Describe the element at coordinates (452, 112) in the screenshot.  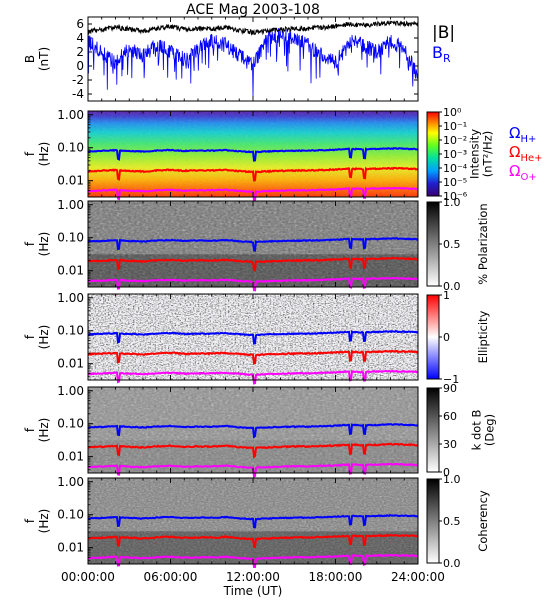
I see `colorbar-tick-label: 10⁰` at that location.